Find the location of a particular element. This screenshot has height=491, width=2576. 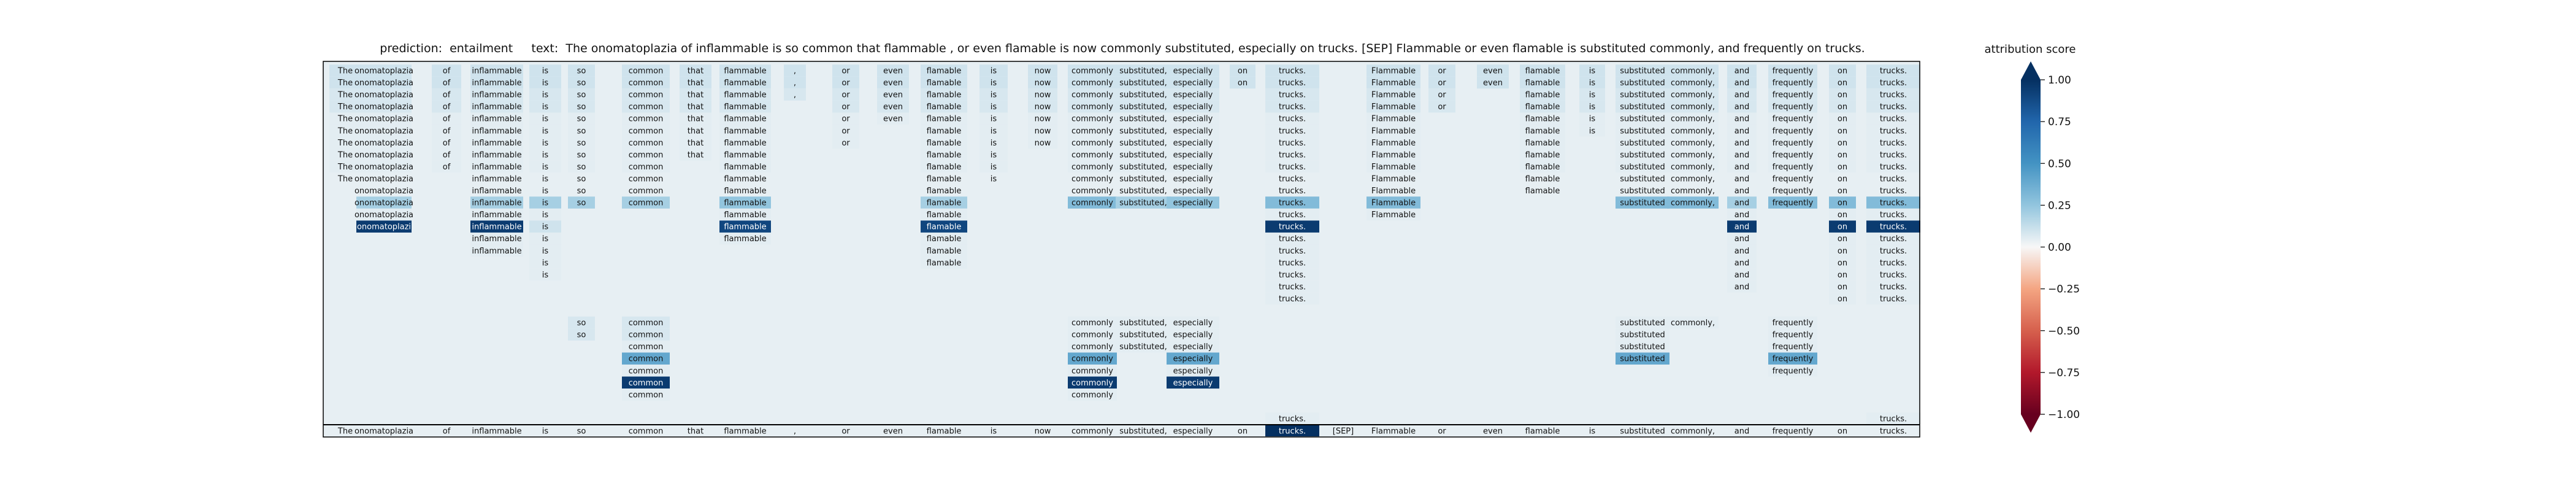

colorbar-max-extension is located at coordinates (2031, 70).